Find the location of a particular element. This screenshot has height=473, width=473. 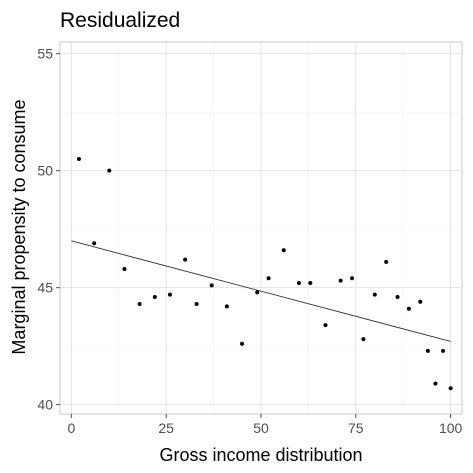

y-tick-label: 45 is located at coordinates (45, 288).